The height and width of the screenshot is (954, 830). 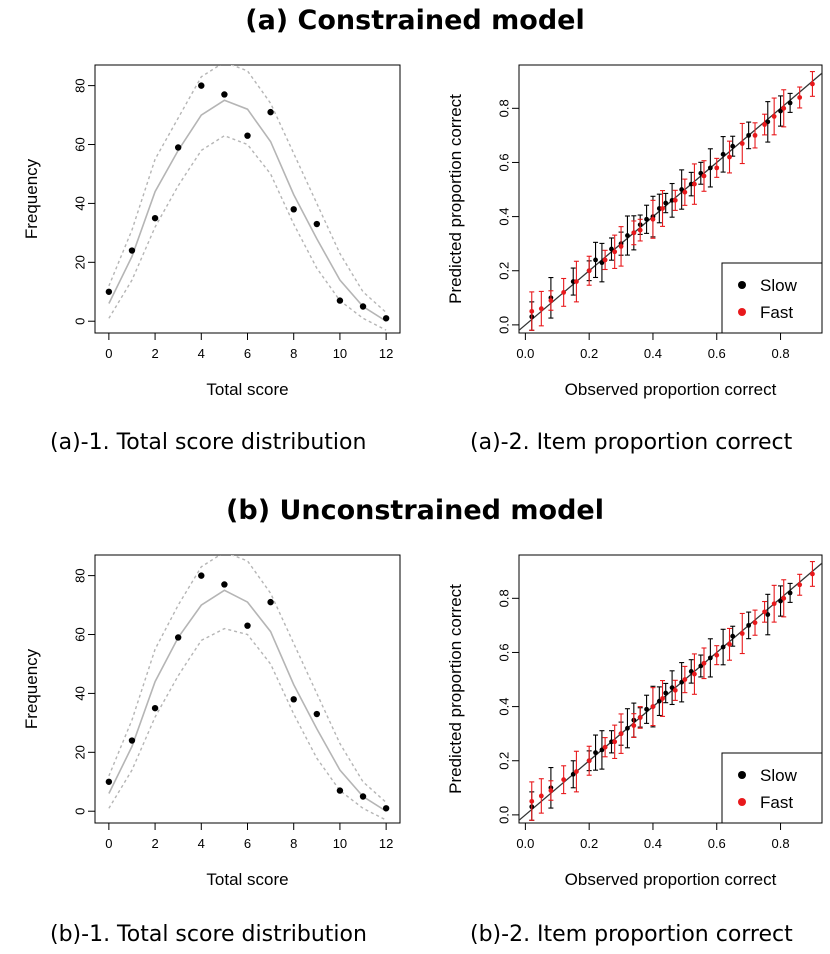 I want to click on legend-marker-slow, so click(x=742, y=285).